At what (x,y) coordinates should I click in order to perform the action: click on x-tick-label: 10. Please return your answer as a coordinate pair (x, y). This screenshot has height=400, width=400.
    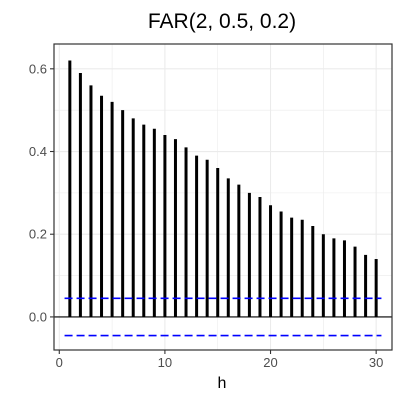
    Looking at the image, I should click on (165, 362).